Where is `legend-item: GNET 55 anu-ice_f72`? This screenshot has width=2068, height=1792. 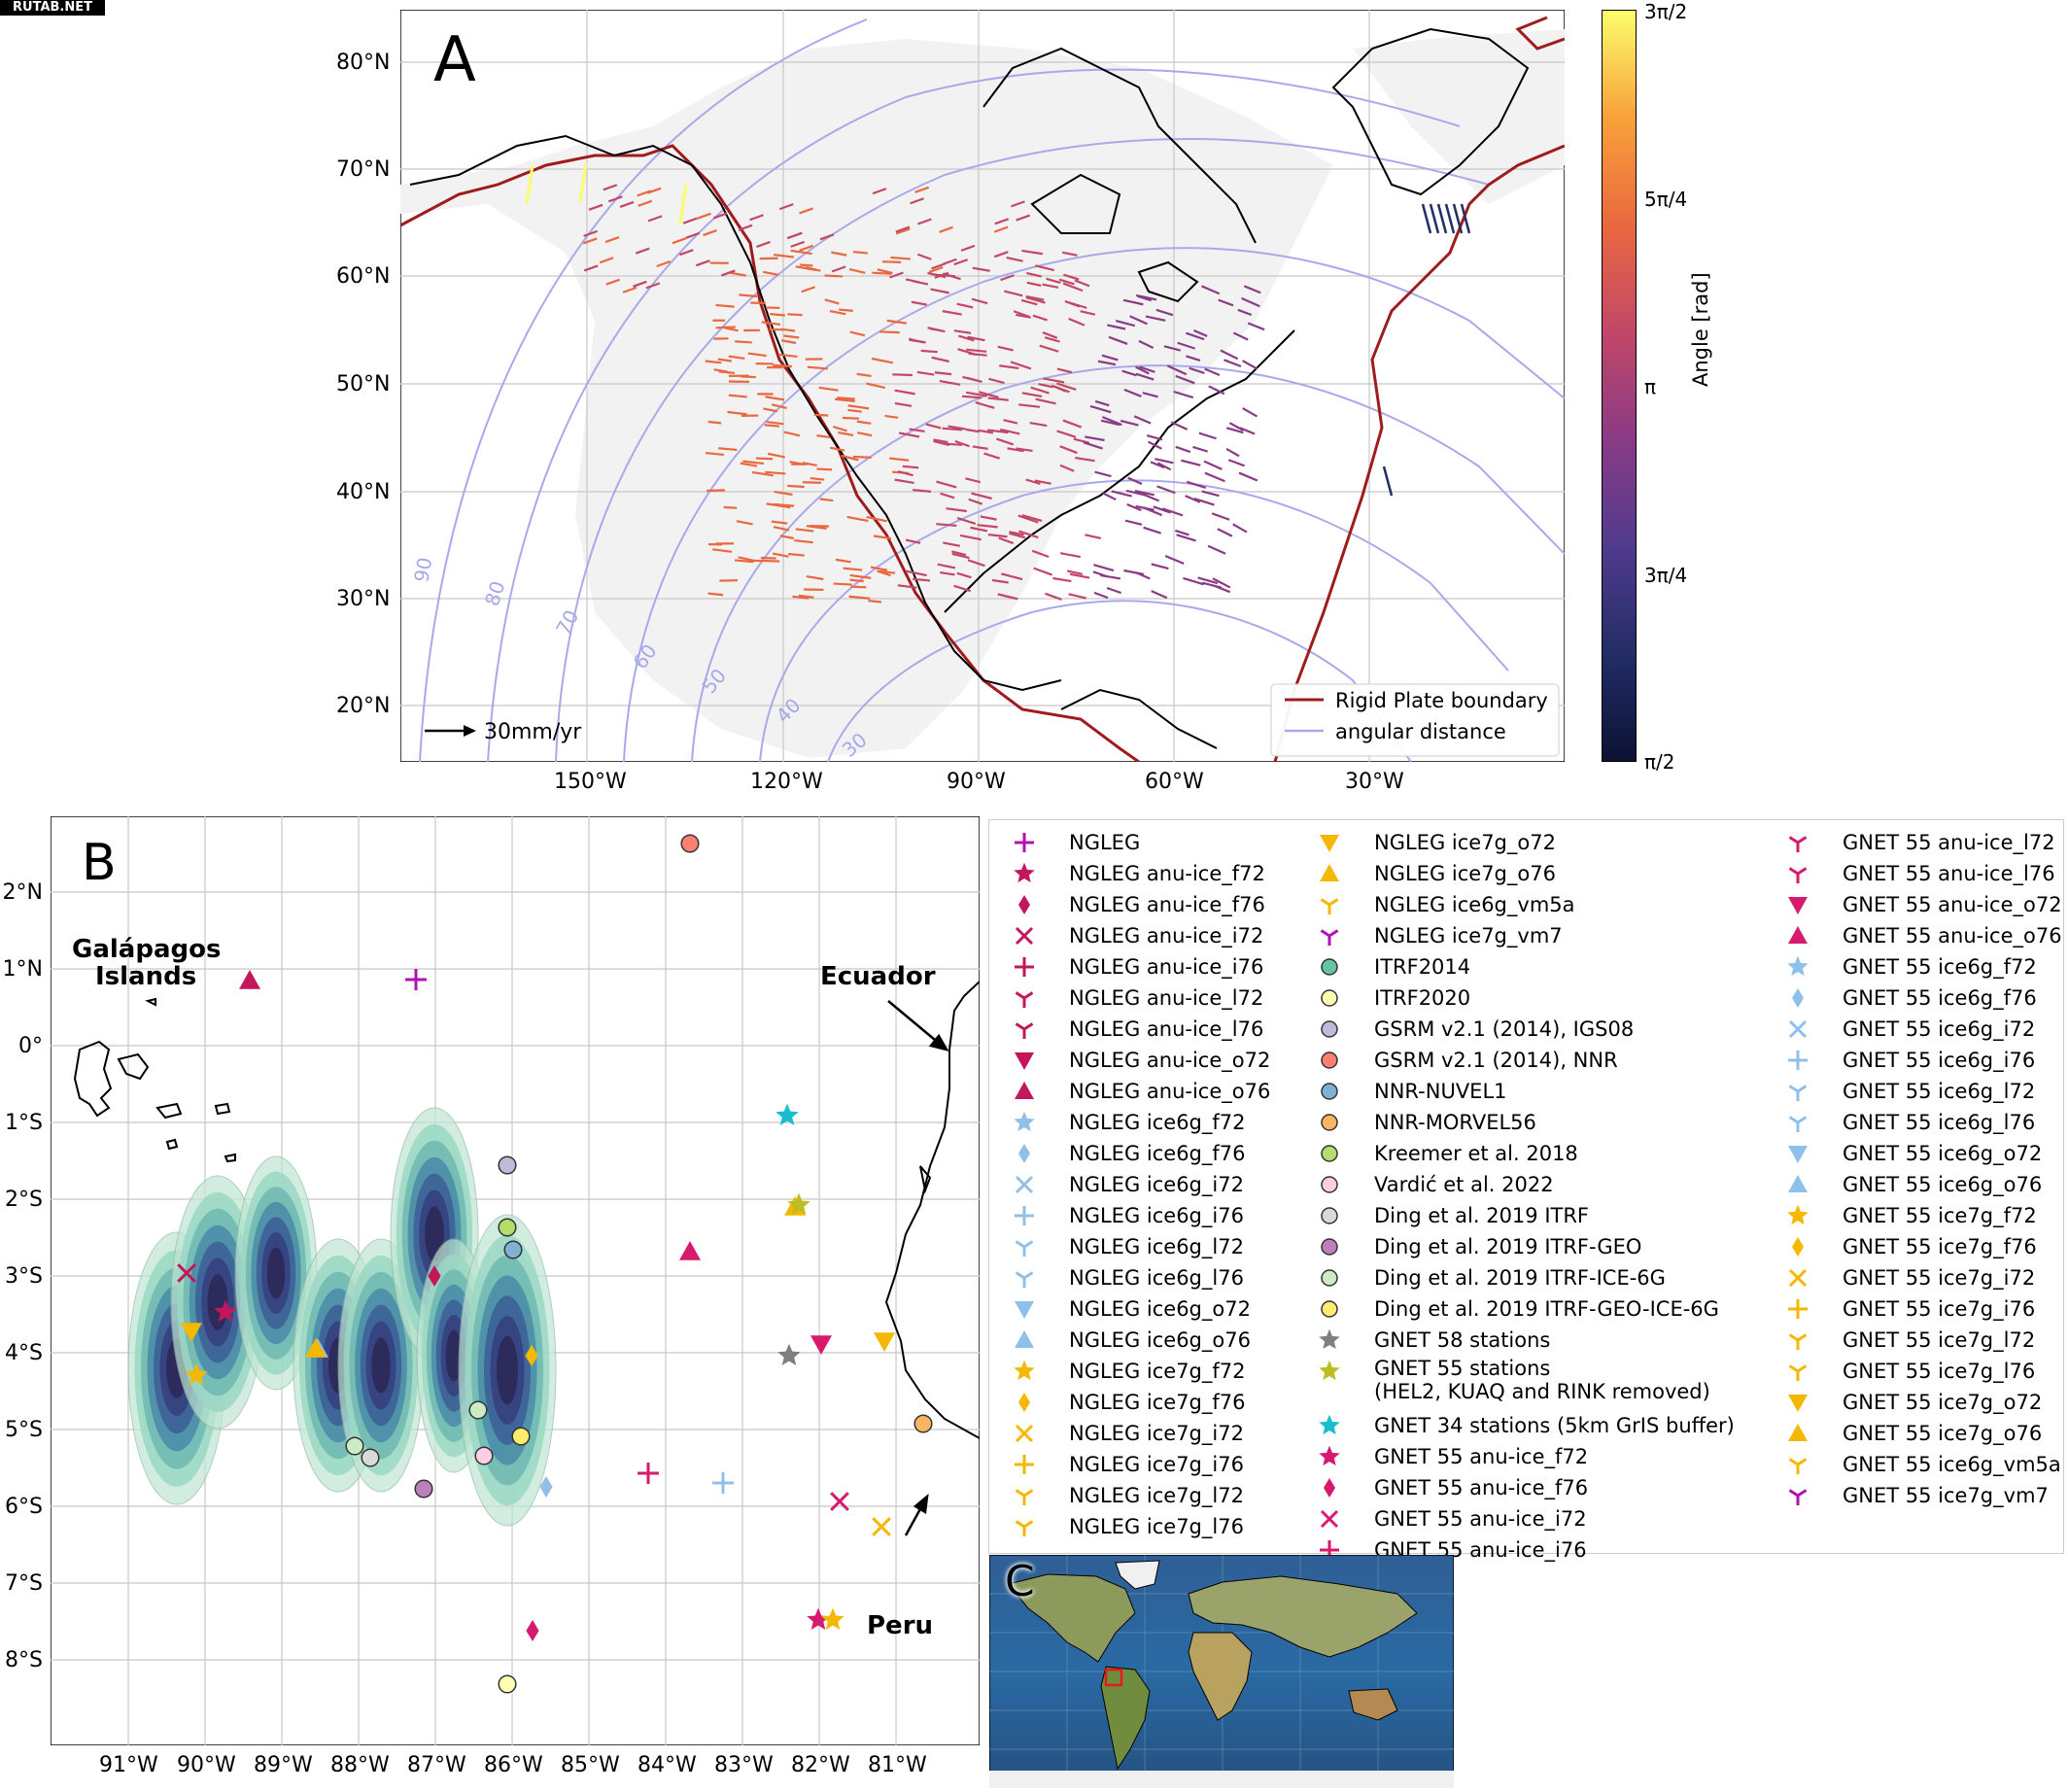
legend-item: GNET 55 anu-ice_f72 is located at coordinates (1449, 1456).